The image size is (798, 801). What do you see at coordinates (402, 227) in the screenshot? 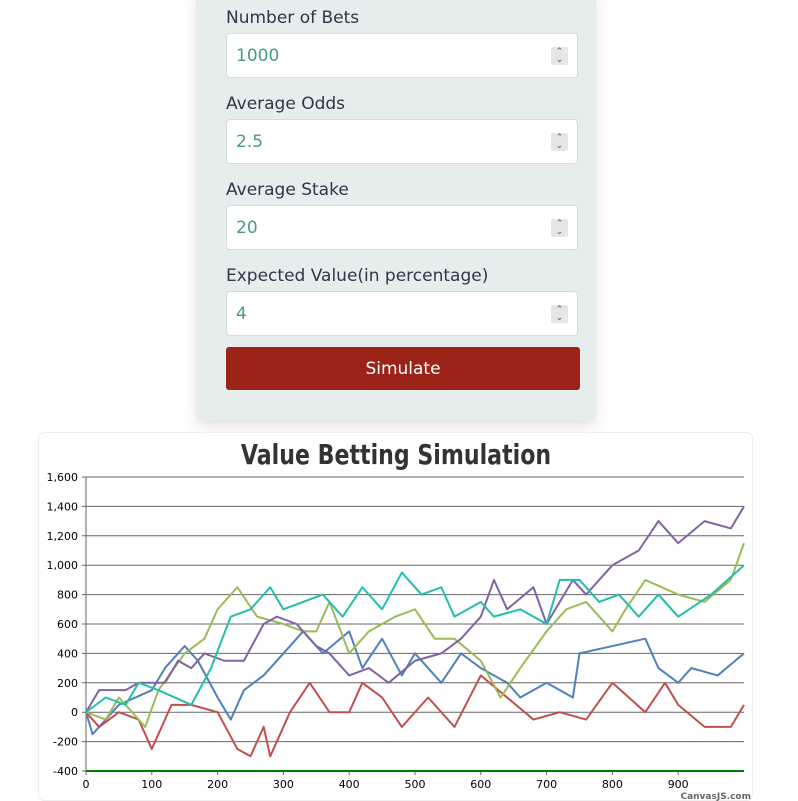
I see `average-stake-input: 20 ⌃ ⌄` at bounding box center [402, 227].